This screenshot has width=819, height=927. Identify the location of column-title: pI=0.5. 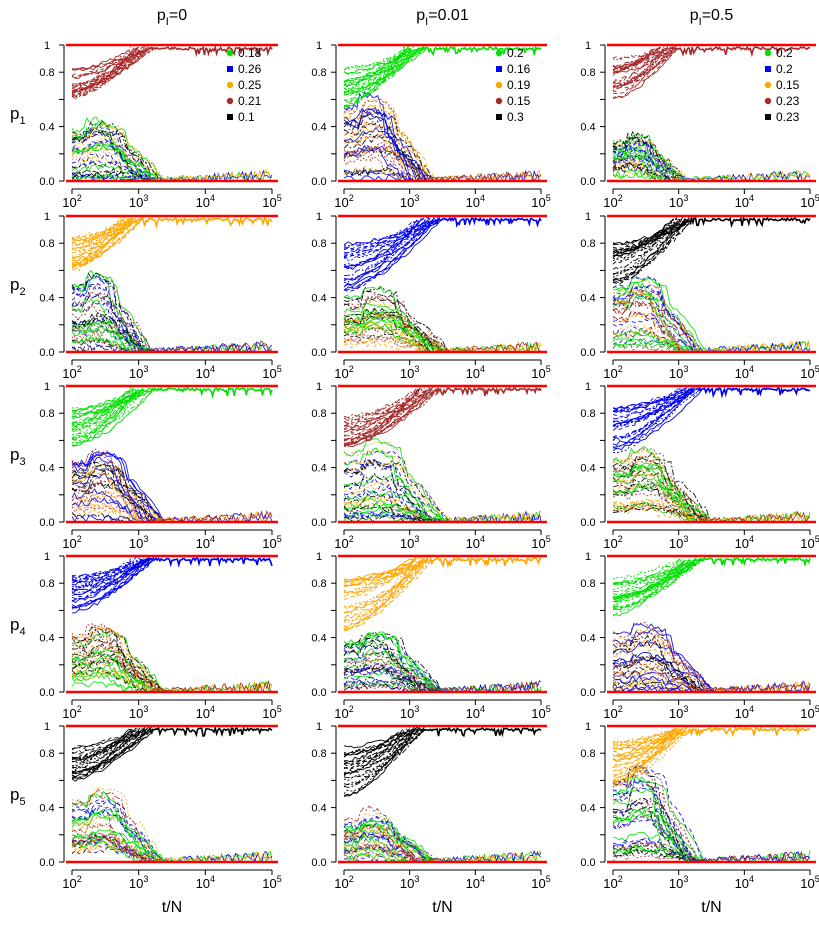
(712, 17).